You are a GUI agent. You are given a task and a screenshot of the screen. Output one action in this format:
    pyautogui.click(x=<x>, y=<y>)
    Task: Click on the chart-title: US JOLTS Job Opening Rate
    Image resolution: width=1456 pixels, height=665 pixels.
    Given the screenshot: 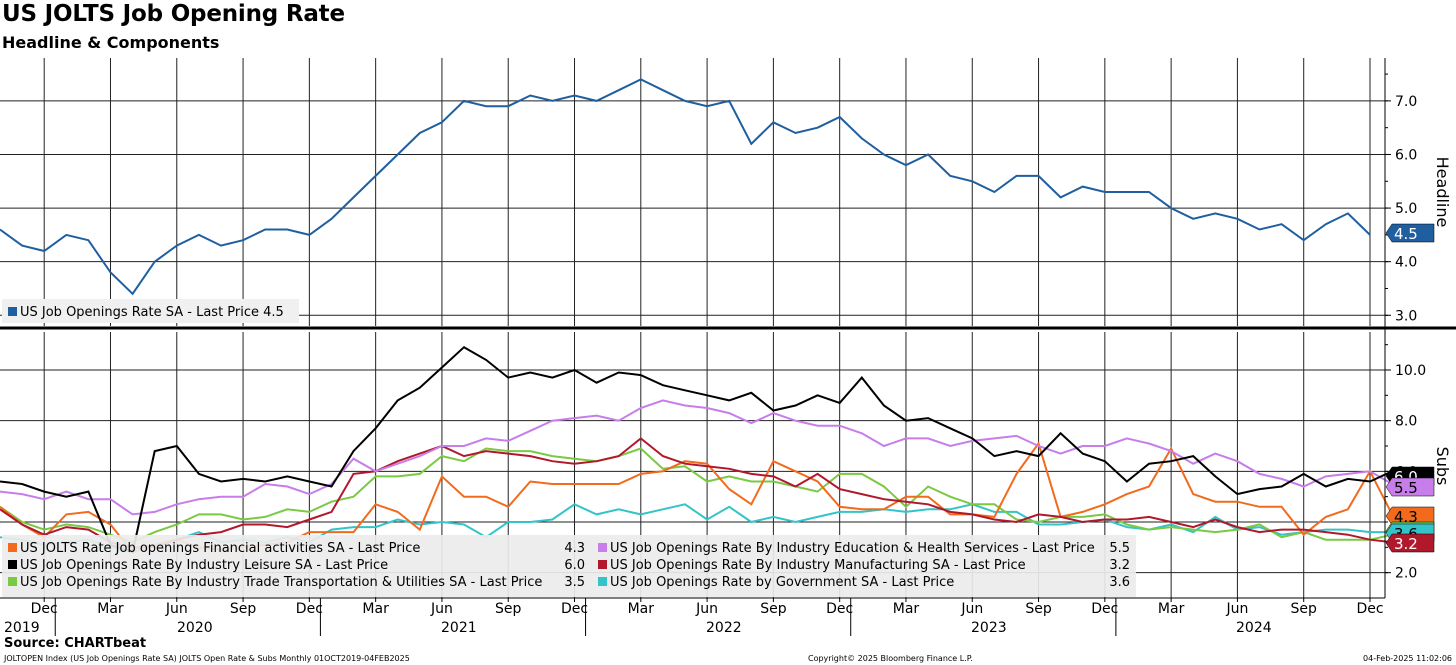 What is the action you would take?
    pyautogui.click(x=173, y=14)
    